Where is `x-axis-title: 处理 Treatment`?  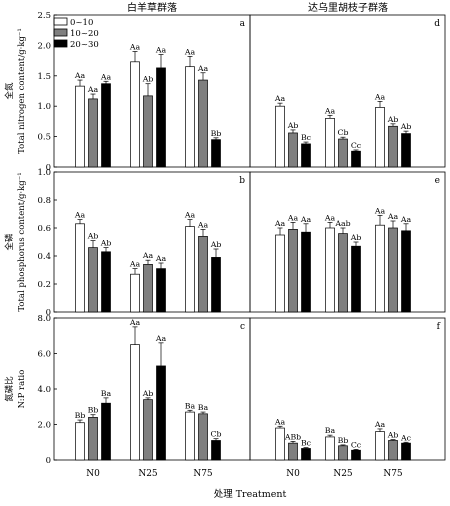 x-axis-title: 处理 Treatment is located at coordinates (250, 494).